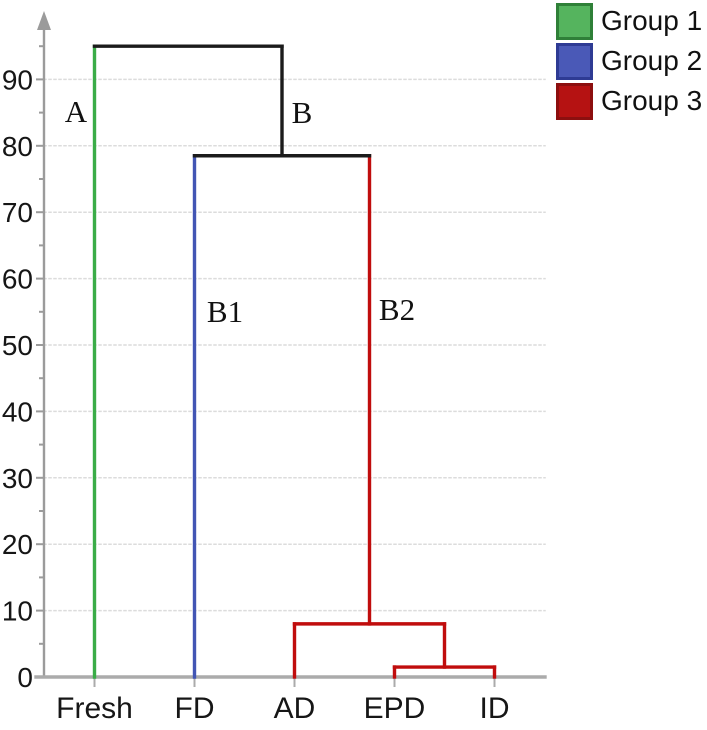  I want to click on annotation-label: B2, so click(397, 309).